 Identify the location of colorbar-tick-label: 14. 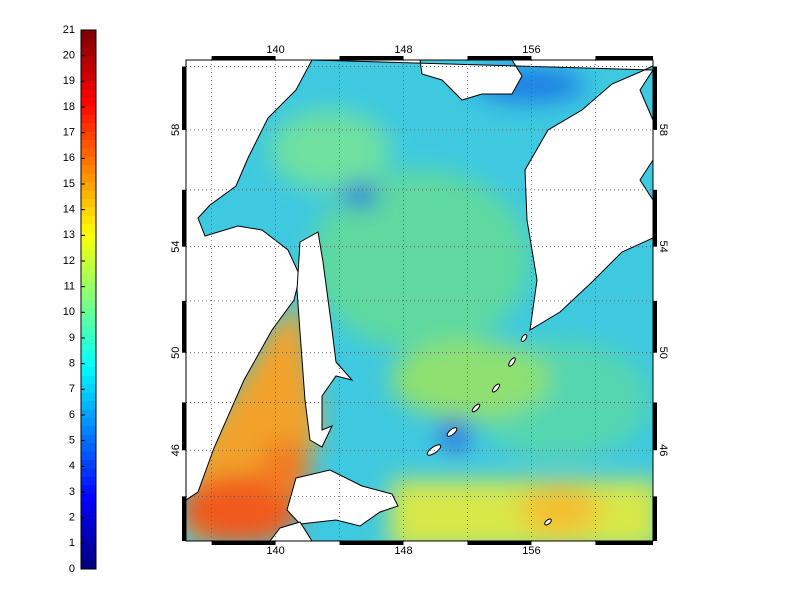
(69, 210).